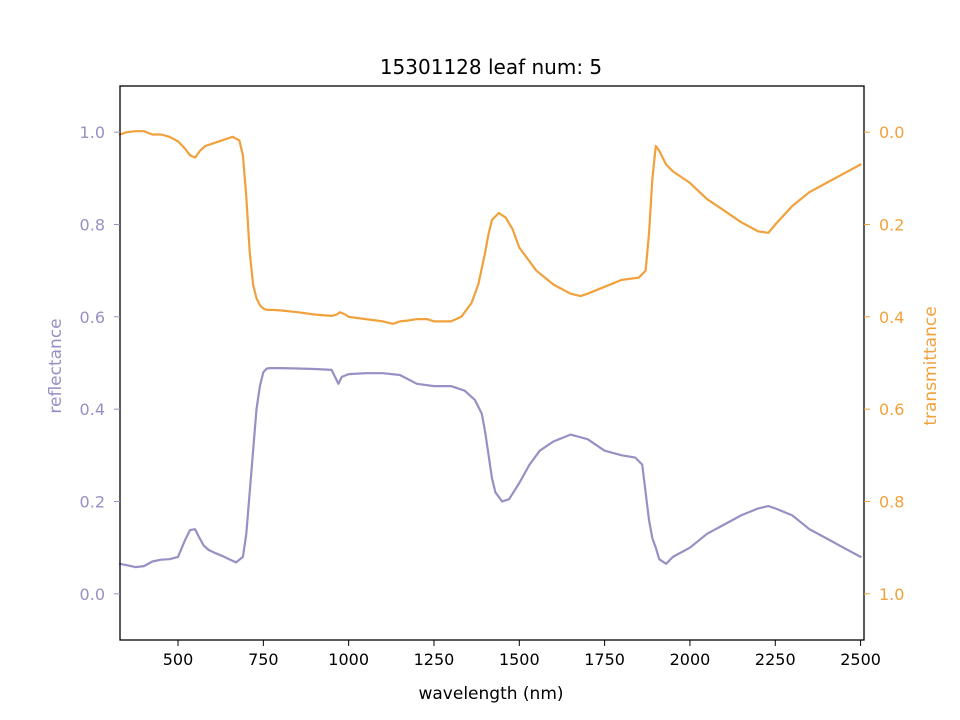  What do you see at coordinates (891, 317) in the screenshot?
I see `right-y-tick-label: 0.4` at bounding box center [891, 317].